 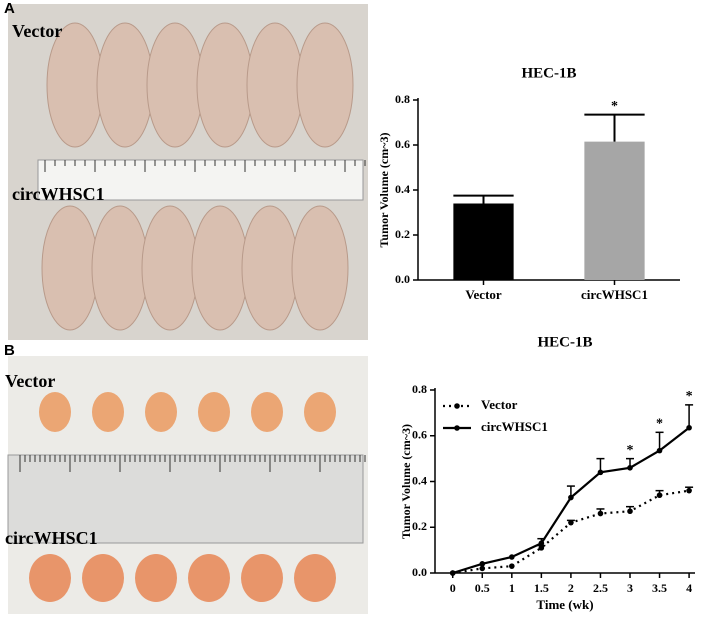 I want to click on legend-label: circWHSC1, so click(x=514, y=426).